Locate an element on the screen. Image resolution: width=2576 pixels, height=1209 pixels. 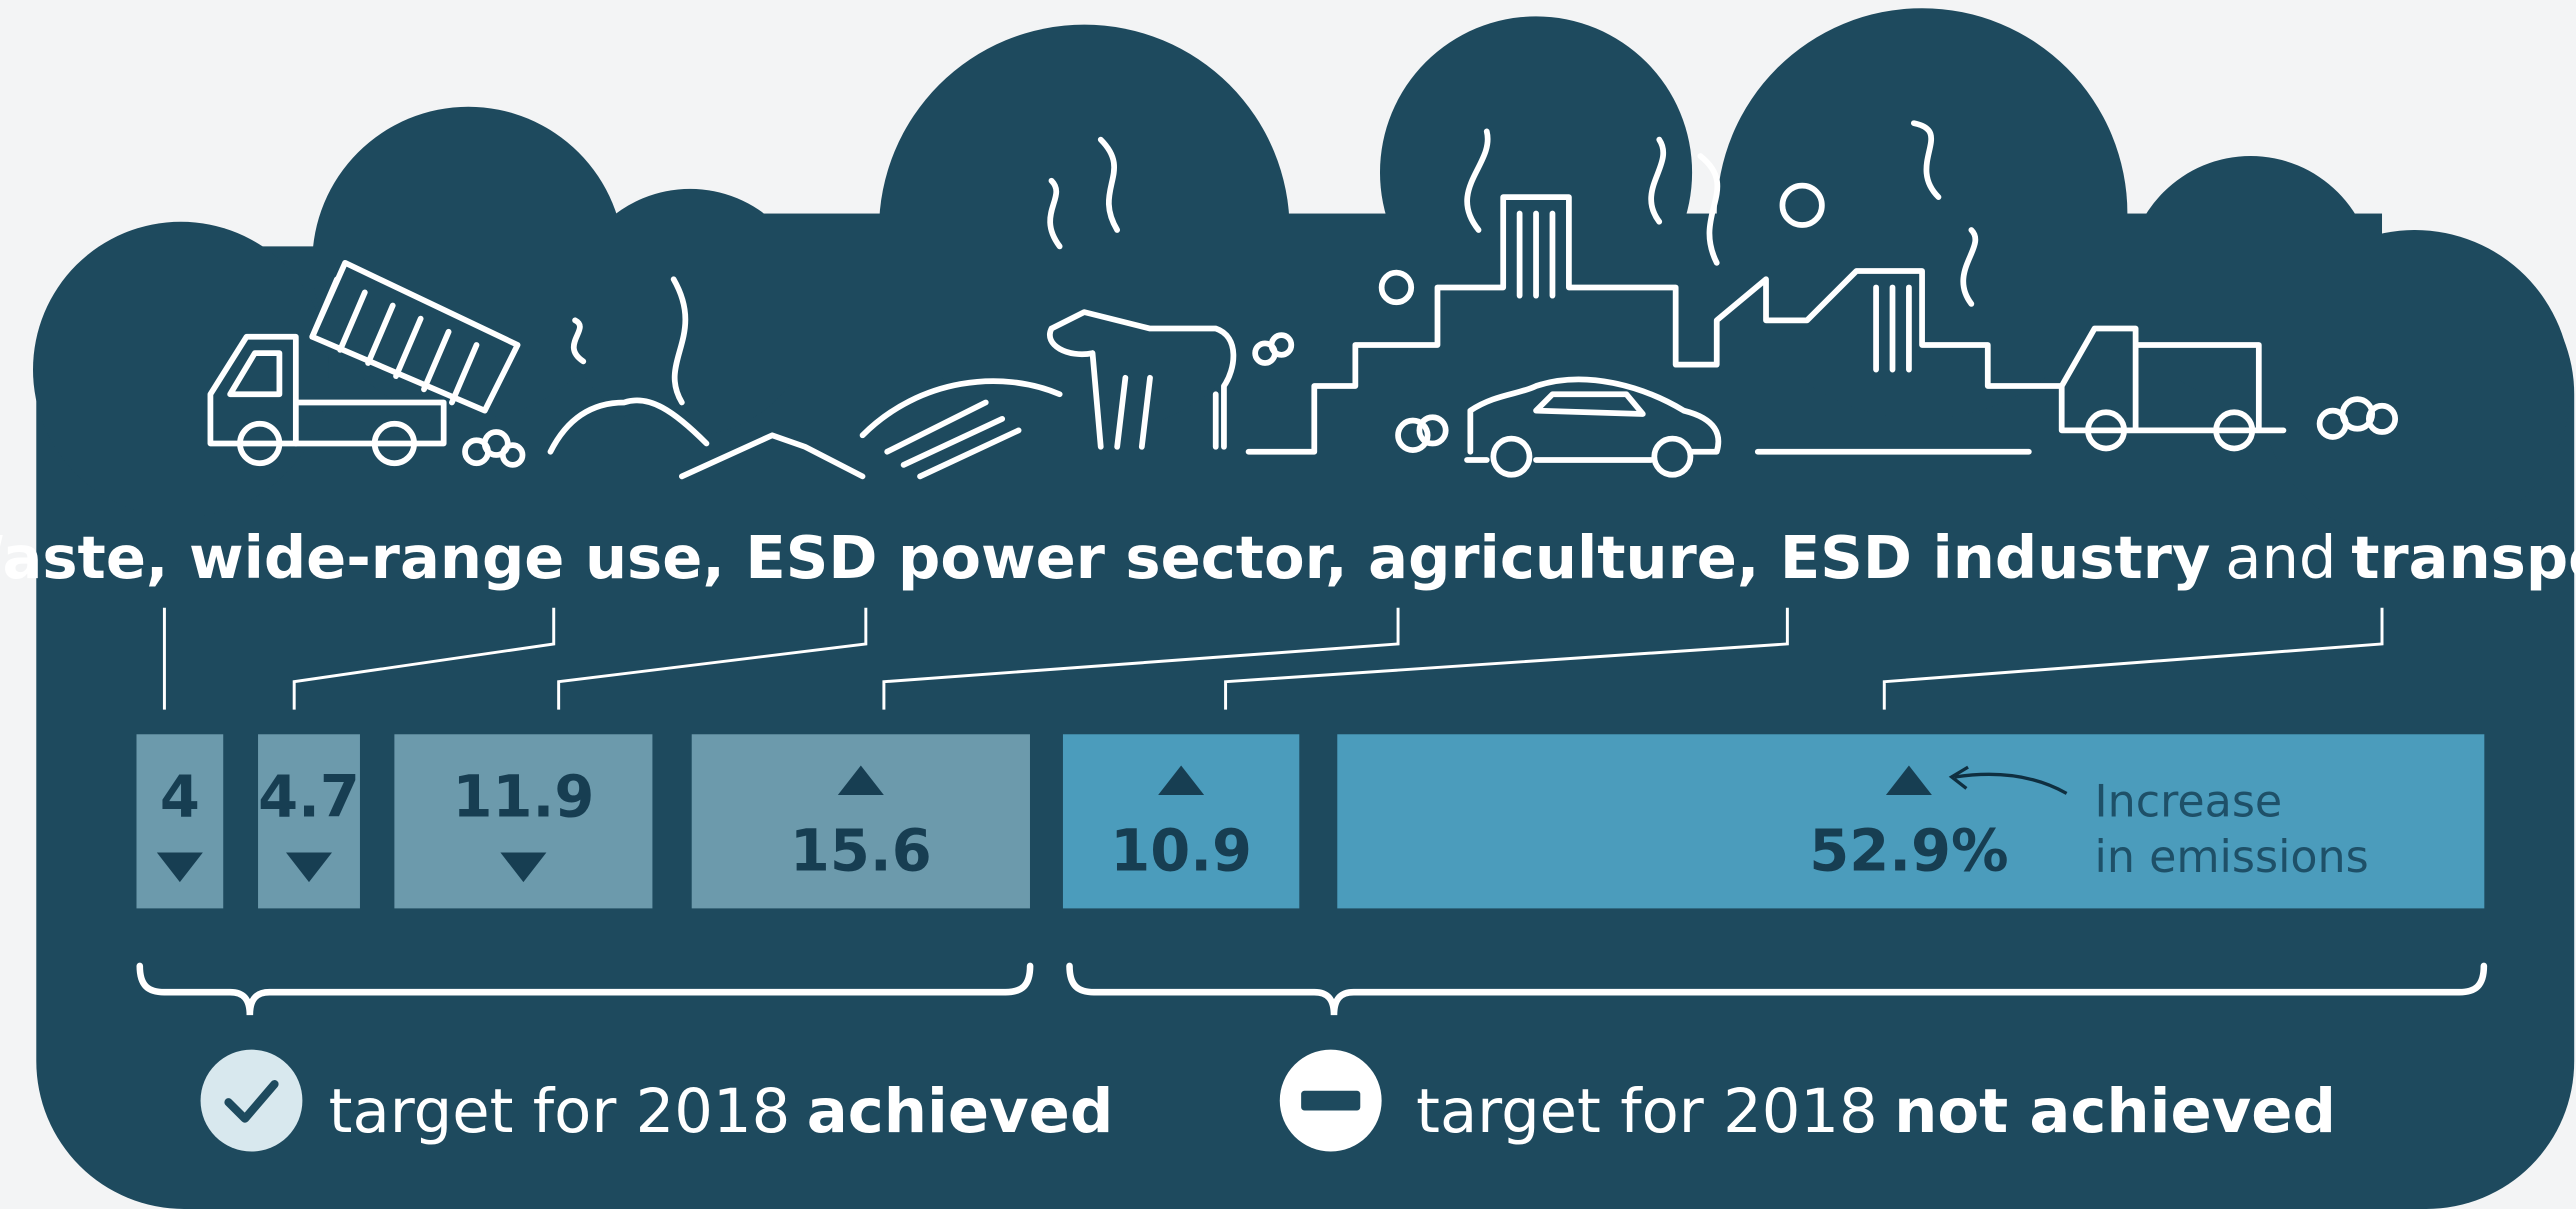
connectors is located at coordinates (1273, 658).